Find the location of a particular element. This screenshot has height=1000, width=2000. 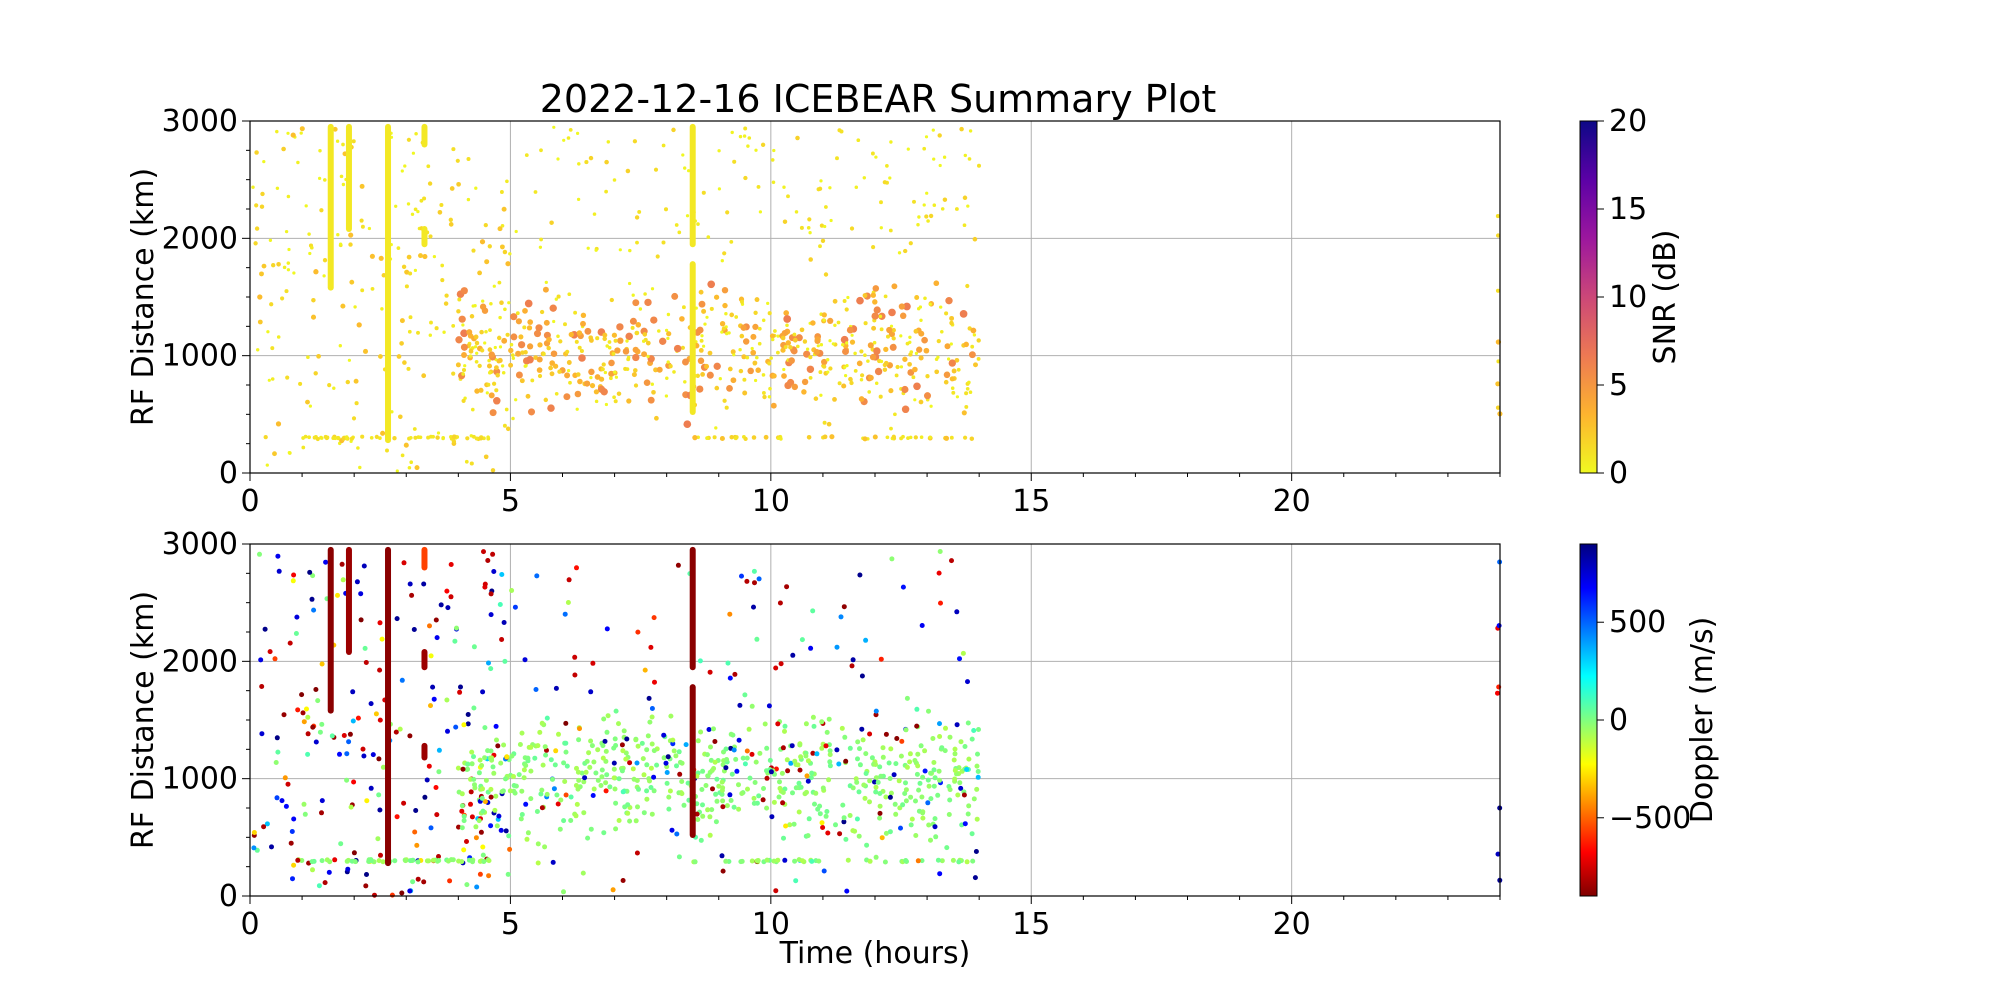

doppler-x-tick-label: 0 is located at coordinates (249, 924).